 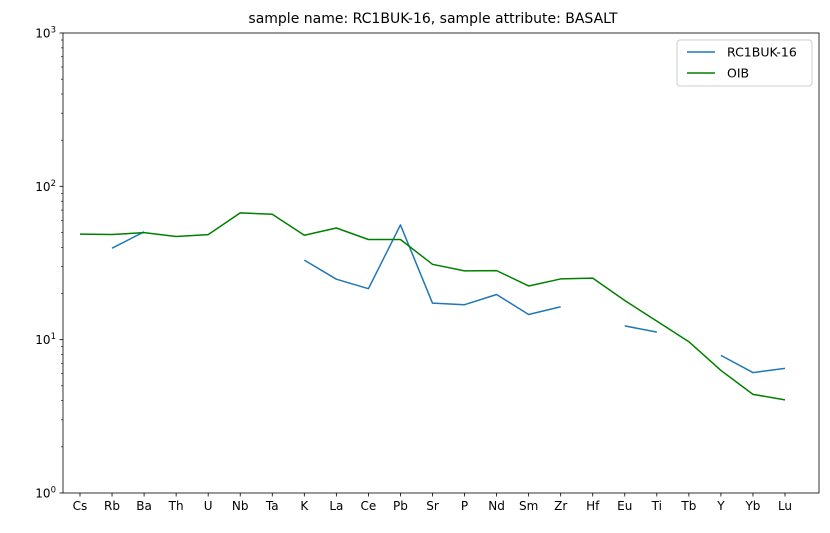 I want to click on x-tick-label: Ce, so click(x=369, y=506).